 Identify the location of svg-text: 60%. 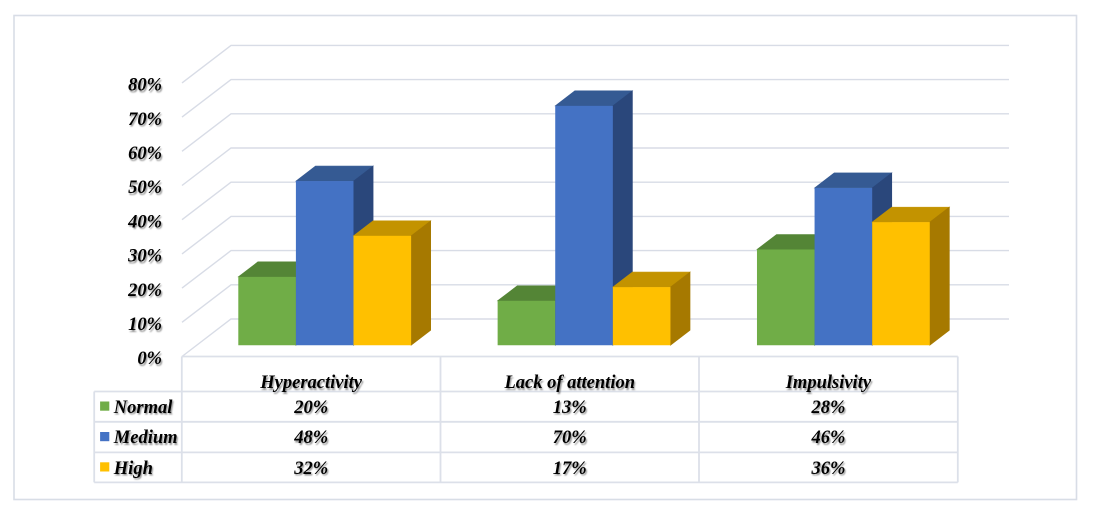
(145, 154).